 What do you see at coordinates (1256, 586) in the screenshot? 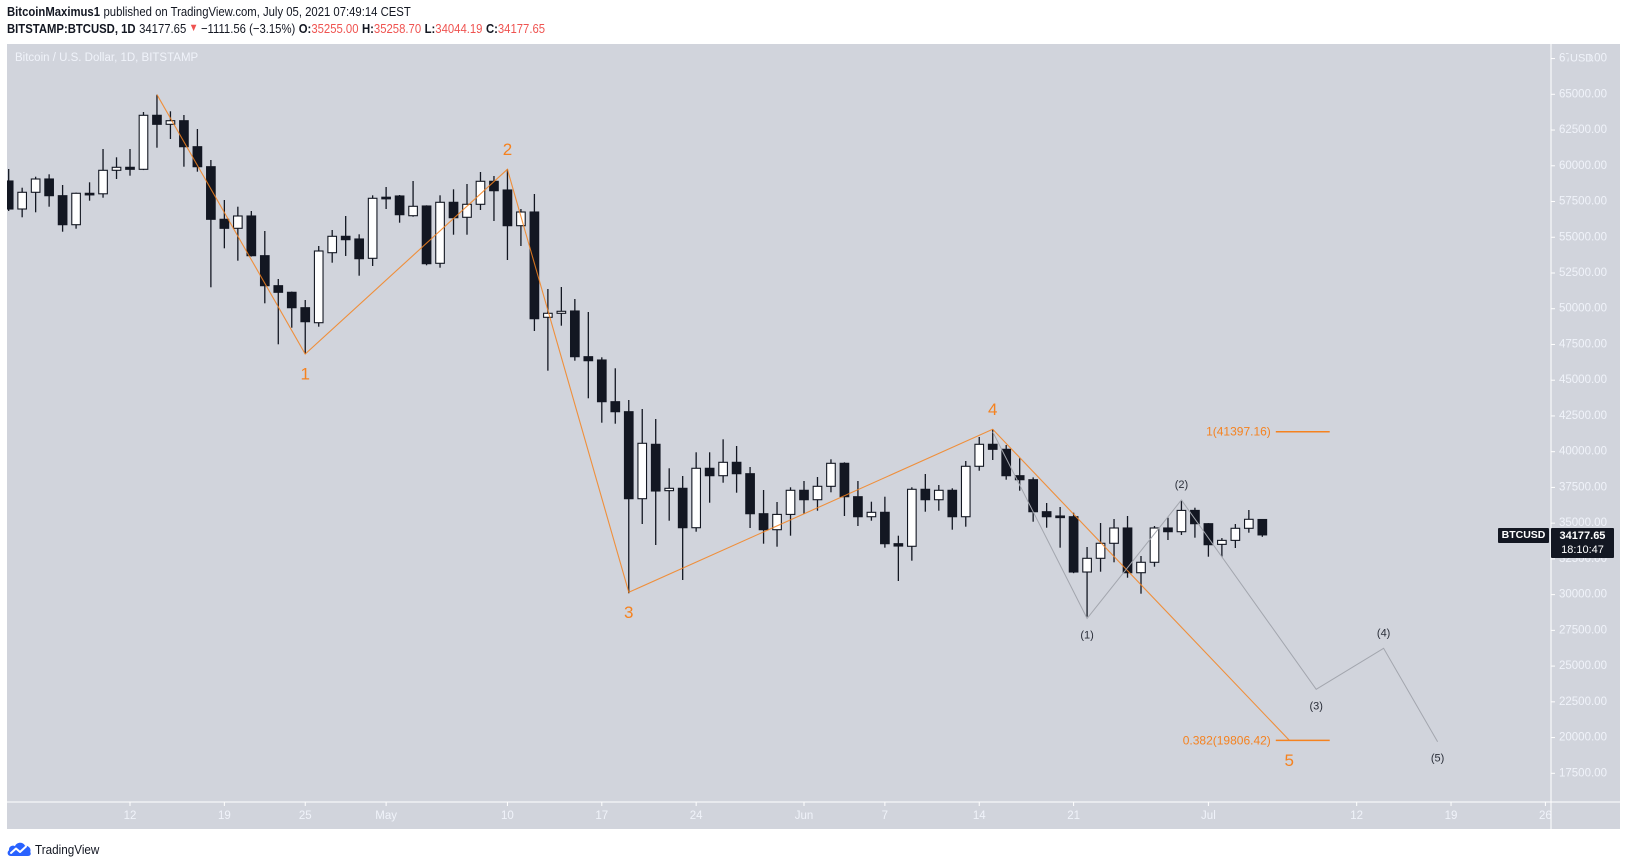
I see `fib-extension-drawing: 1(41397.16) 0.382(19806.42)` at bounding box center [1256, 586].